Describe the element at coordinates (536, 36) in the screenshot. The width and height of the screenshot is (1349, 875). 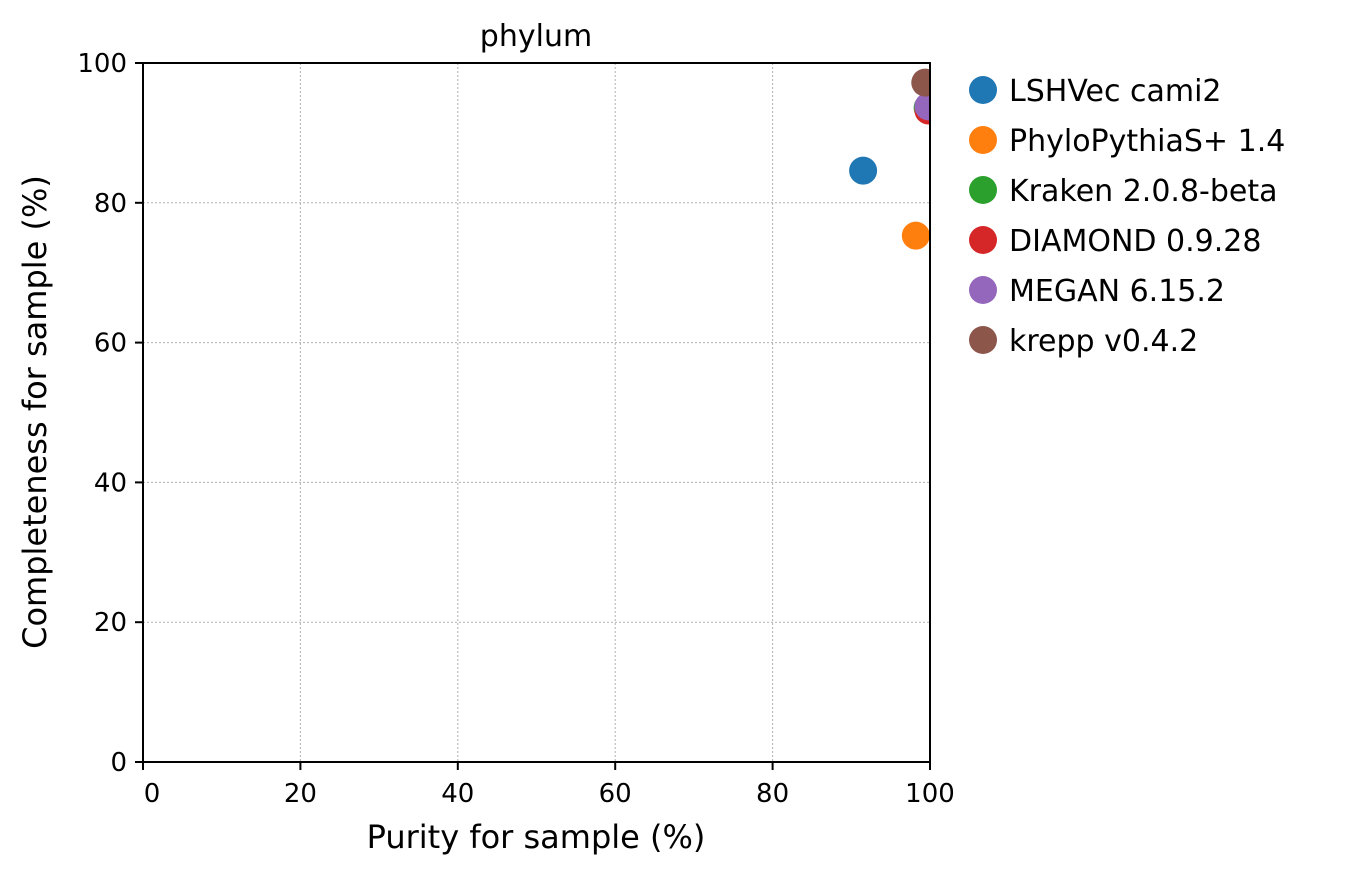
I see `chart-title: phylum` at that location.